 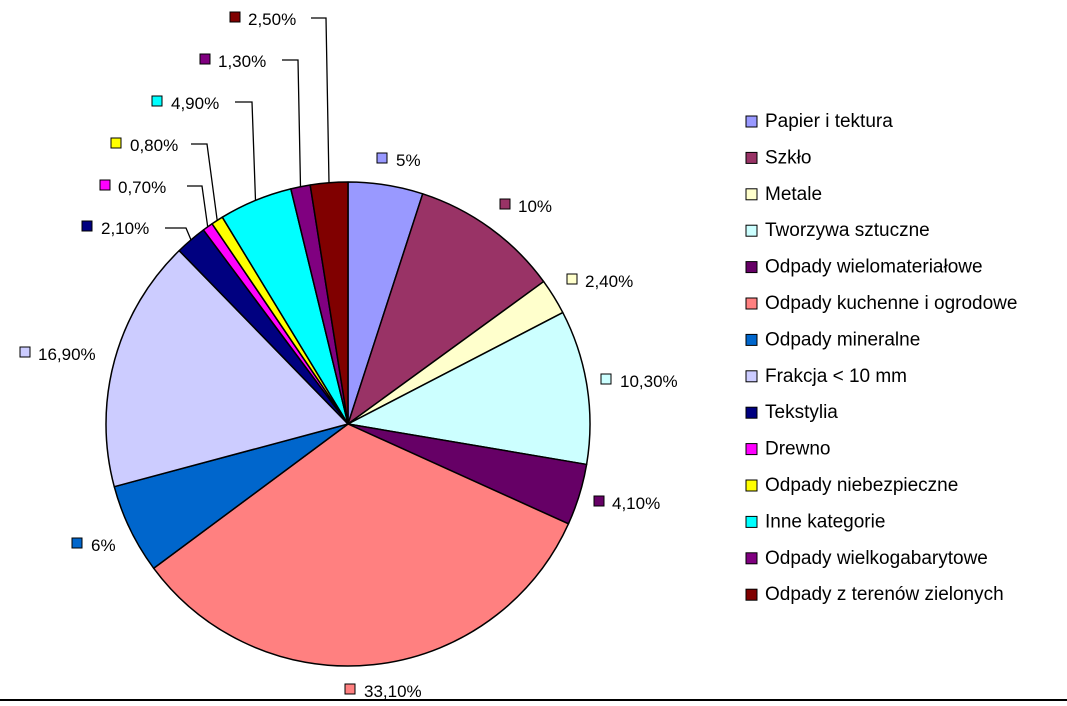 I want to click on data-label-papier-i-tektura: 5%, so click(x=398, y=160).